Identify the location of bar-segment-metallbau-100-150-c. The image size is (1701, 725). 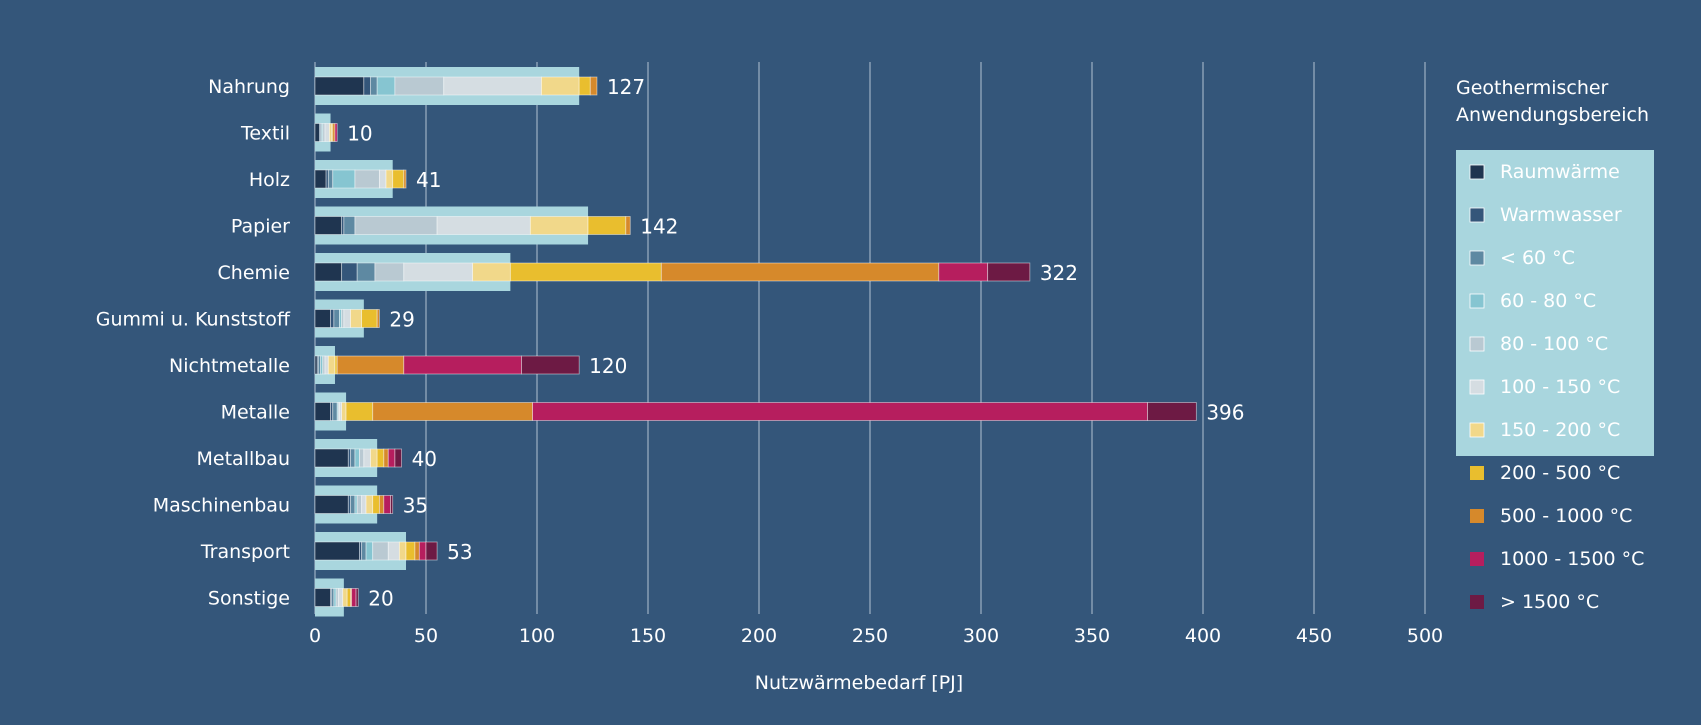
(367, 458).